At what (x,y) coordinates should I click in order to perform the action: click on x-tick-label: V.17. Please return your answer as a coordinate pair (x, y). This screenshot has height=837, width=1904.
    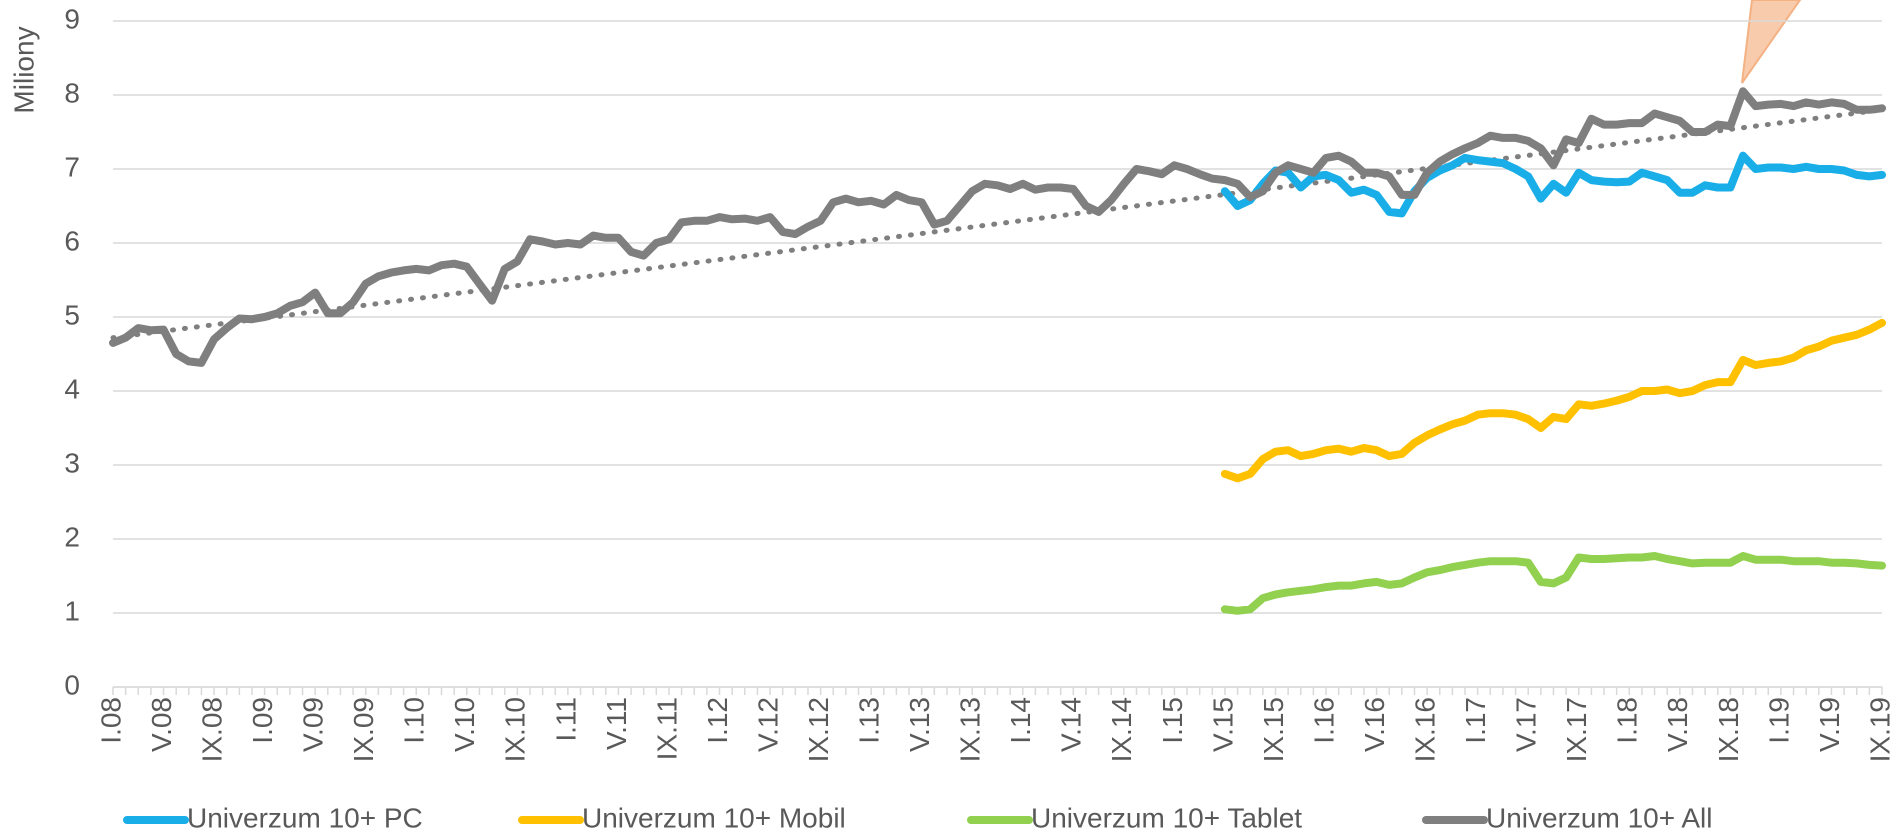
    Looking at the image, I should click on (1526, 724).